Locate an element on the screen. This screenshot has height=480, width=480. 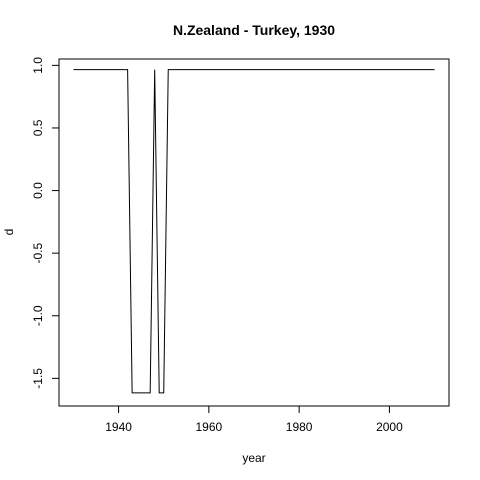
y-tick-label: -1.5 is located at coordinates (38, 378).